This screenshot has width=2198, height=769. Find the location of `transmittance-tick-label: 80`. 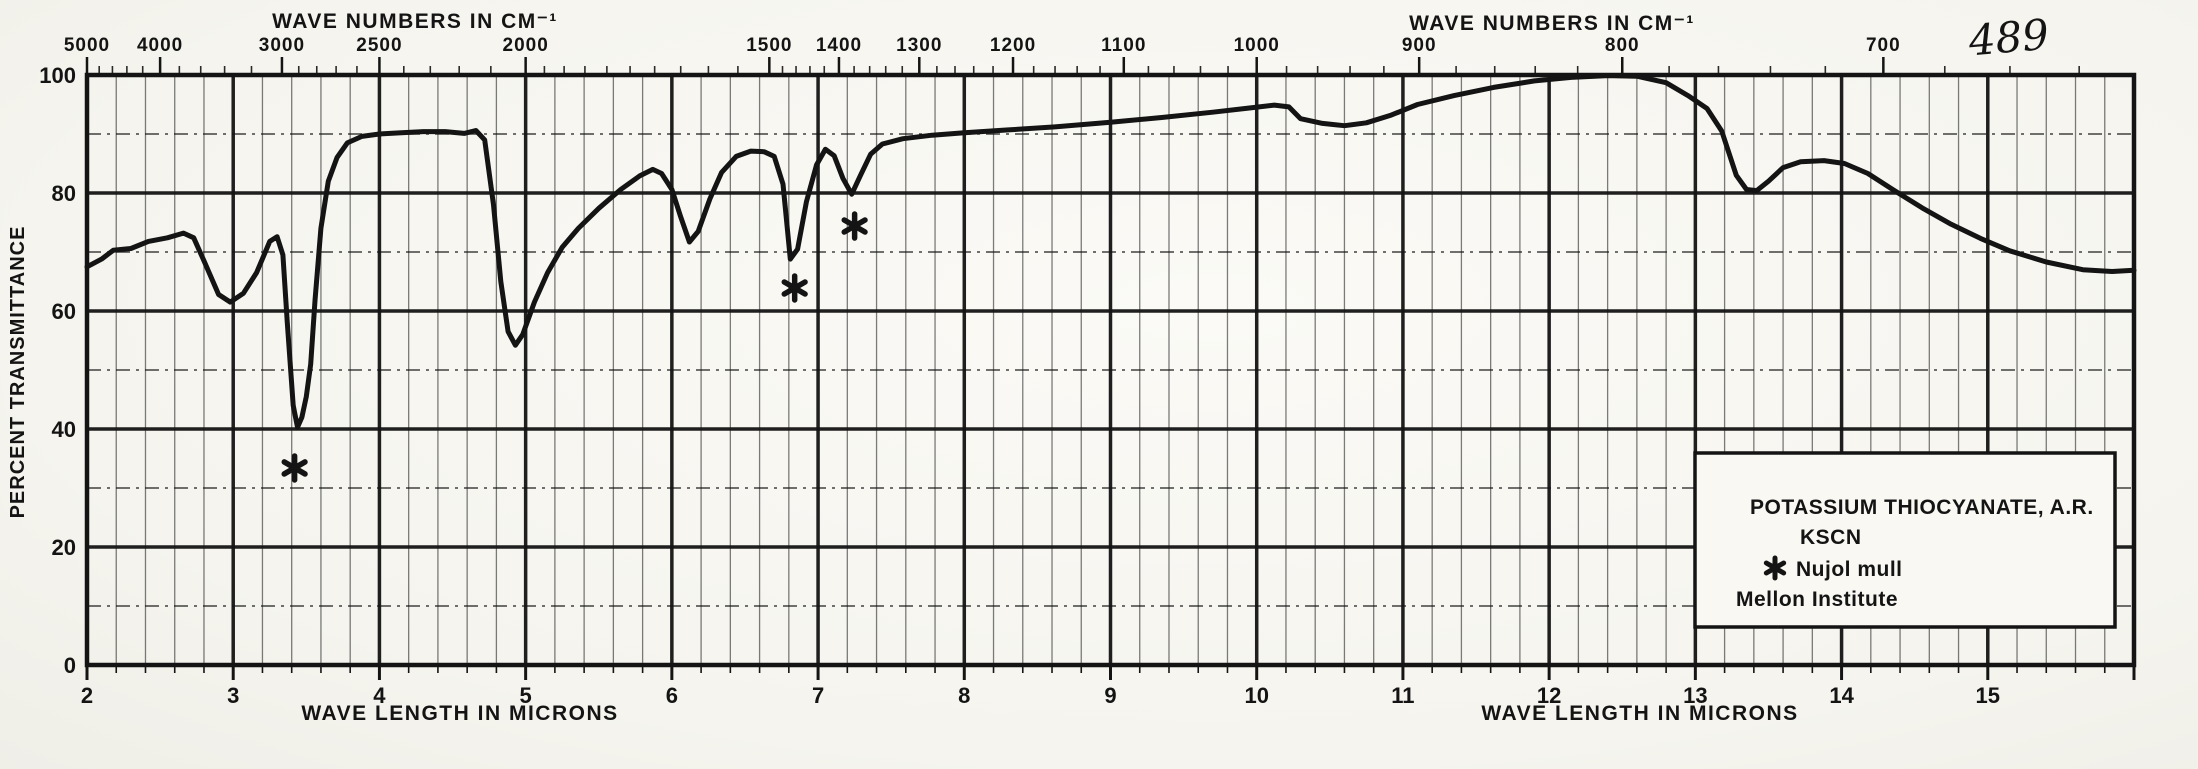

transmittance-tick-label: 80 is located at coordinates (64, 193).